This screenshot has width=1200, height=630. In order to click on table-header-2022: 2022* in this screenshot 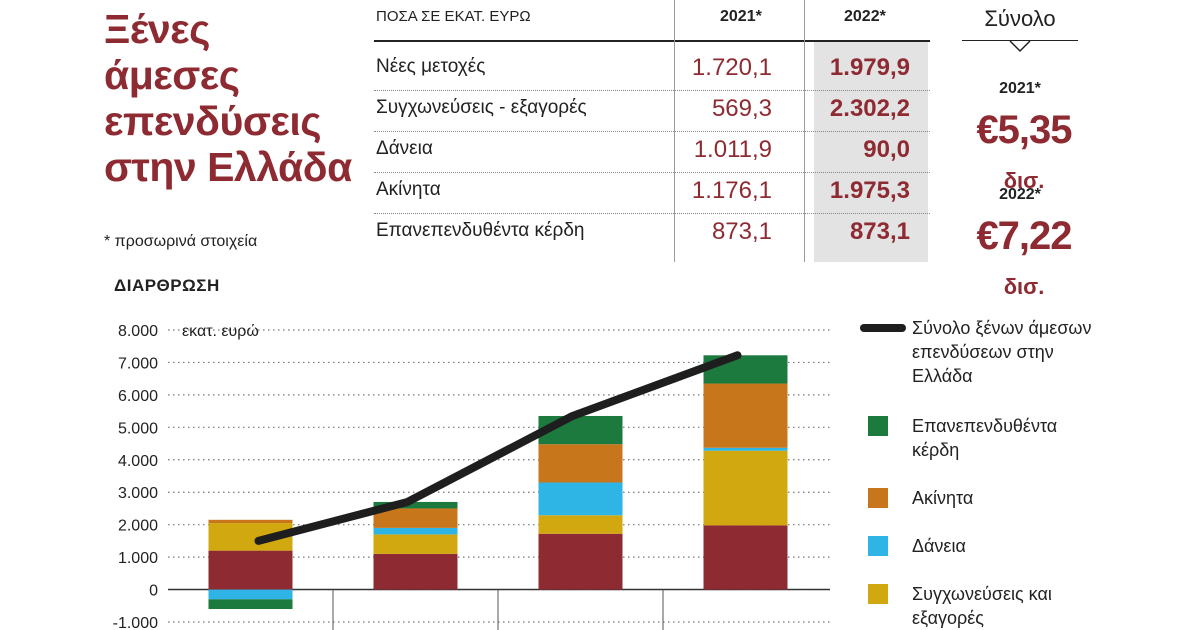, I will do `click(865, 16)`.